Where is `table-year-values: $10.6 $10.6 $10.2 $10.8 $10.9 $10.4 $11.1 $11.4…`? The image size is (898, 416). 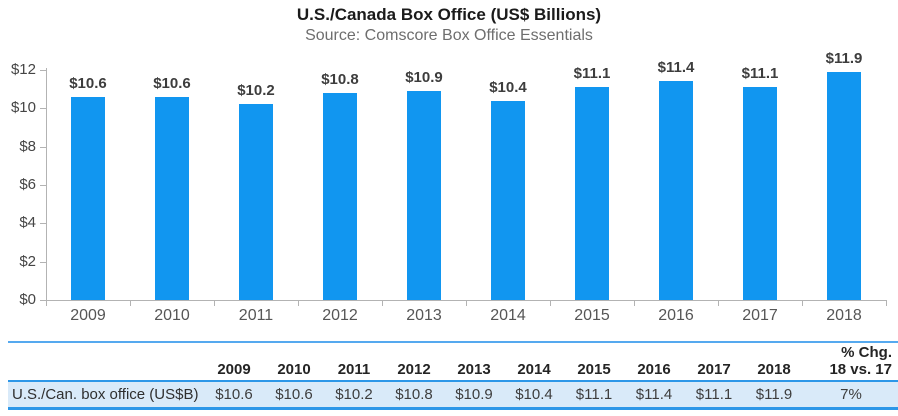
table-year-values: $10.6 $10.6 $10.2 $10.8 $10.9 $10.4 $11.1 $11.4… is located at coordinates (504, 394).